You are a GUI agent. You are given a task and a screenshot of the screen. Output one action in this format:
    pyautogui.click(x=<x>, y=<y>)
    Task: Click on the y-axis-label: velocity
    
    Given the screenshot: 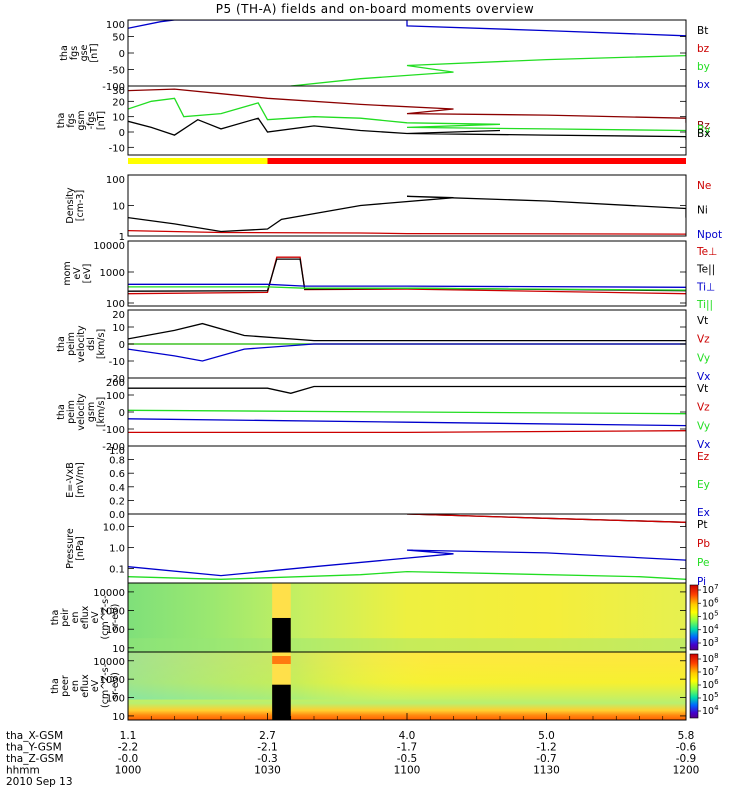 What is the action you would take?
    pyautogui.click(x=81, y=344)
    